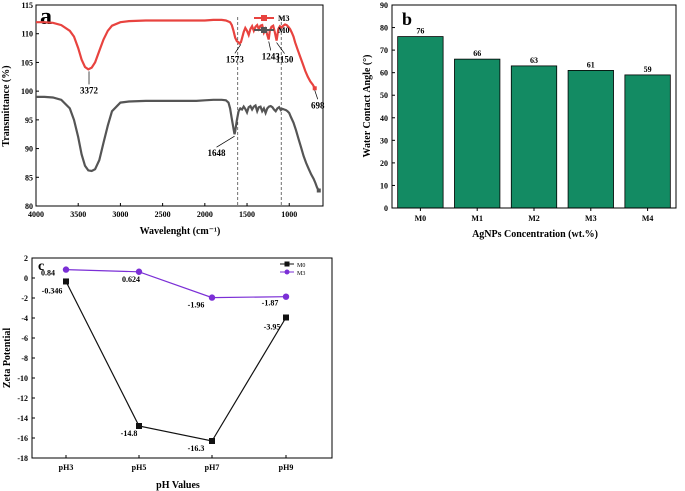 Image resolution: width=685 pixels, height=491 pixels. Describe the element at coordinates (534, 60) in the screenshot. I see `bar-value-label: 63` at that location.